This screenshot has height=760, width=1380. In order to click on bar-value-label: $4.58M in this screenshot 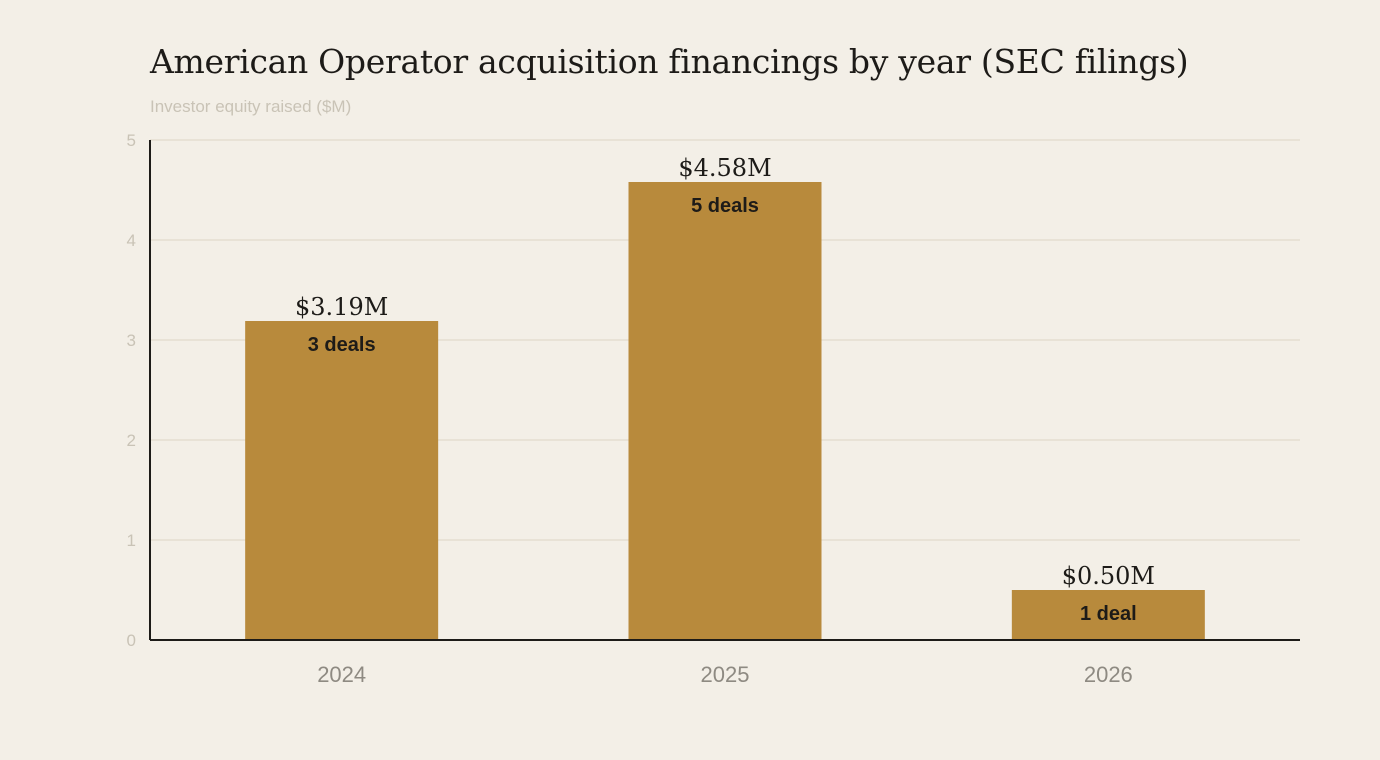, I will do `click(724, 168)`.